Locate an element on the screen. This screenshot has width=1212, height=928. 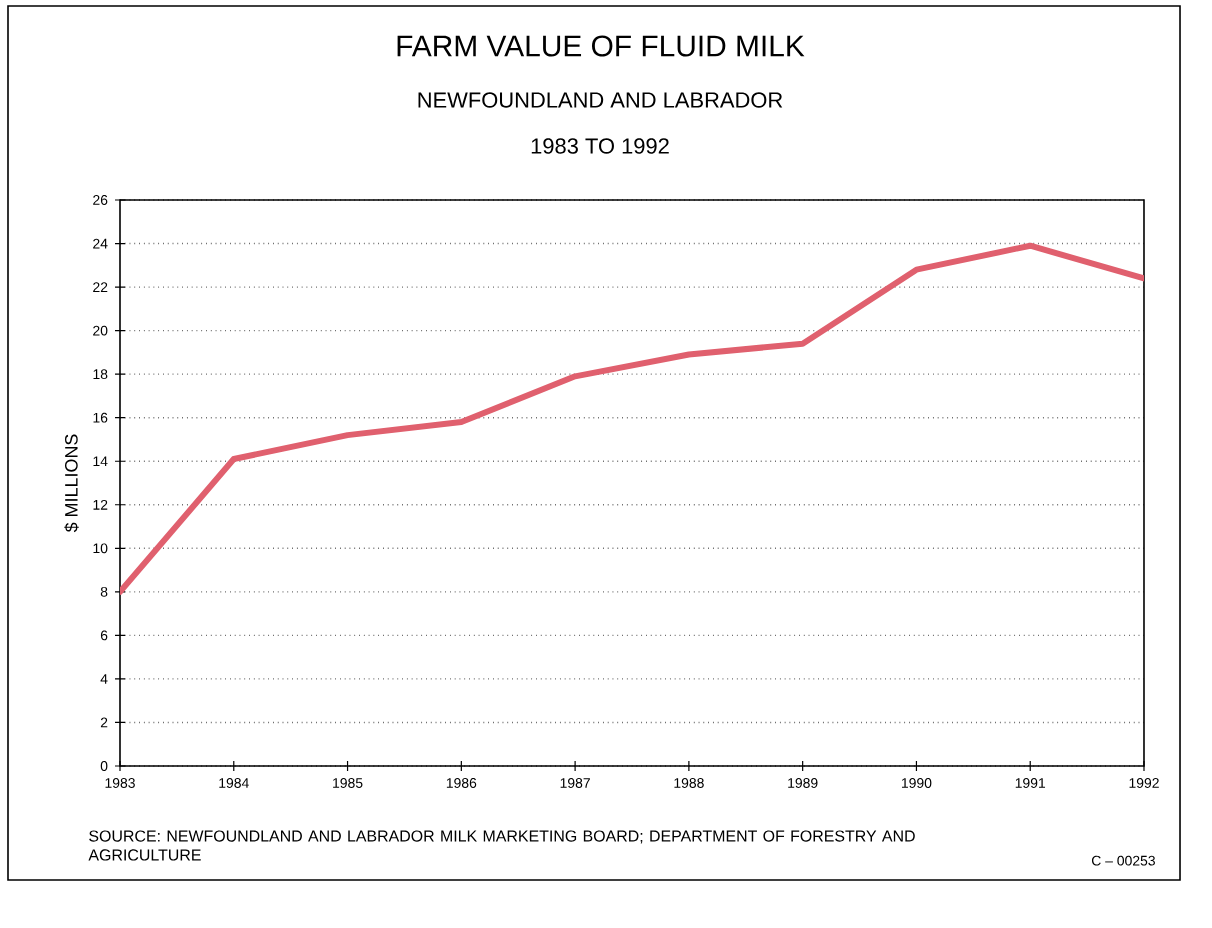
y-axis-title: $ MILLIONS is located at coordinates (71, 483).